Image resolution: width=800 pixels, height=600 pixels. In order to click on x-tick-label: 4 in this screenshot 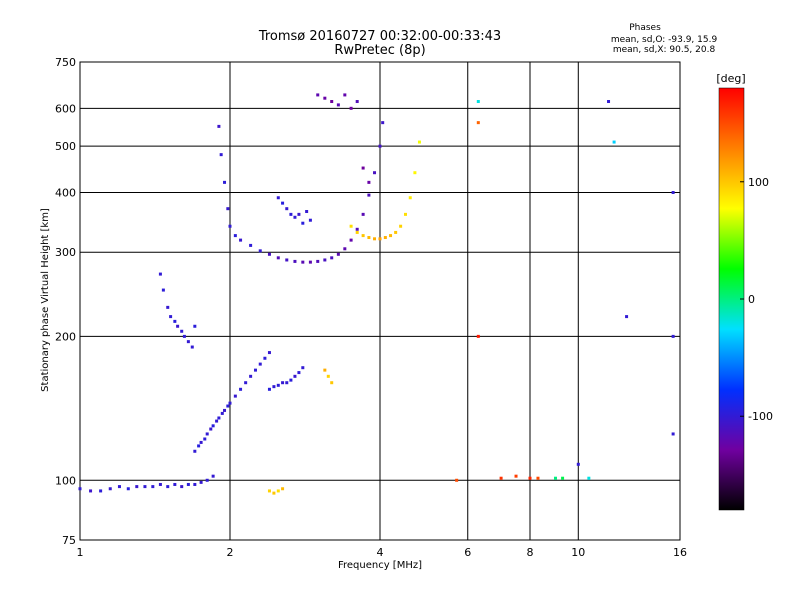, I will do `click(380, 552)`.